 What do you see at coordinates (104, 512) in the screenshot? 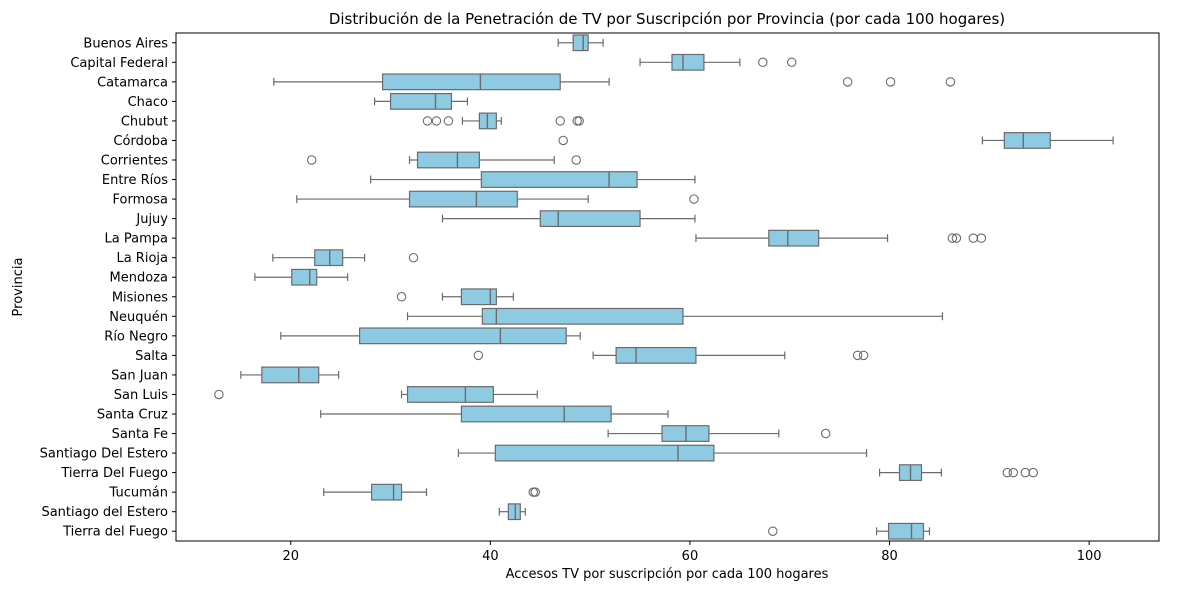
I see `y-tick-label: Santiago del Estero` at bounding box center [104, 512].